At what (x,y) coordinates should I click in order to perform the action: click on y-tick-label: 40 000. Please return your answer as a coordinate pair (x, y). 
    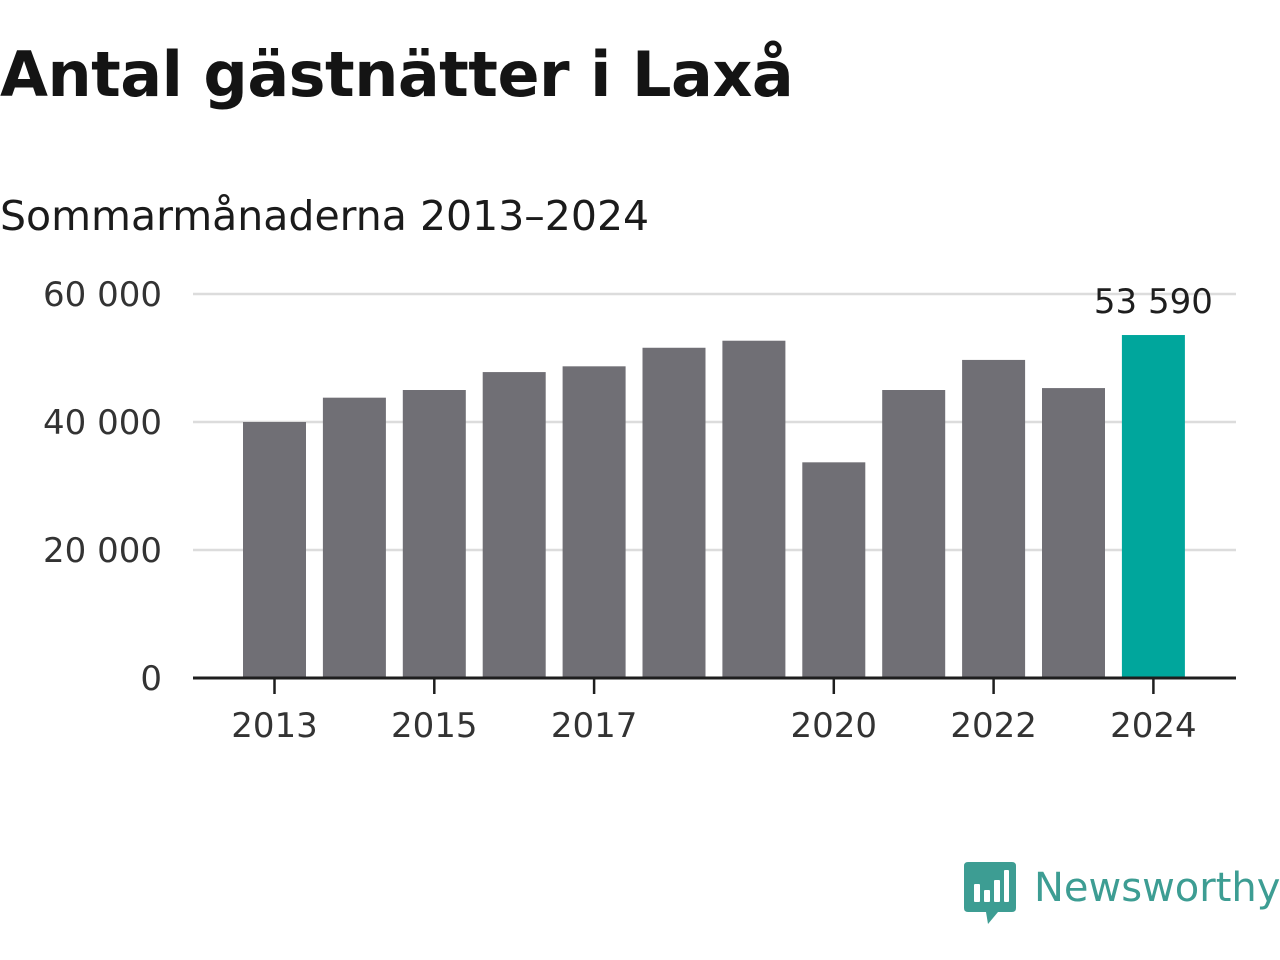
    Looking at the image, I should click on (102, 423).